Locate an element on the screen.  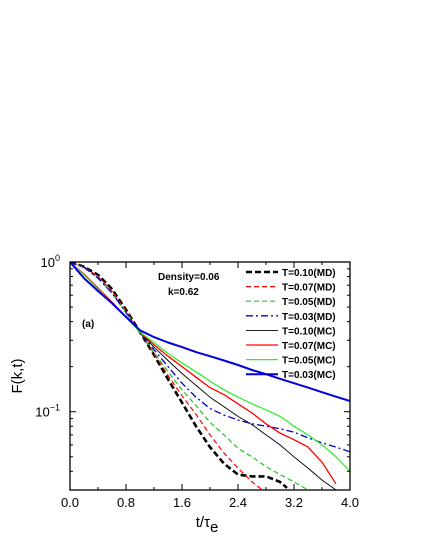
y-axis-title: F(k,t) is located at coordinates (17, 376).